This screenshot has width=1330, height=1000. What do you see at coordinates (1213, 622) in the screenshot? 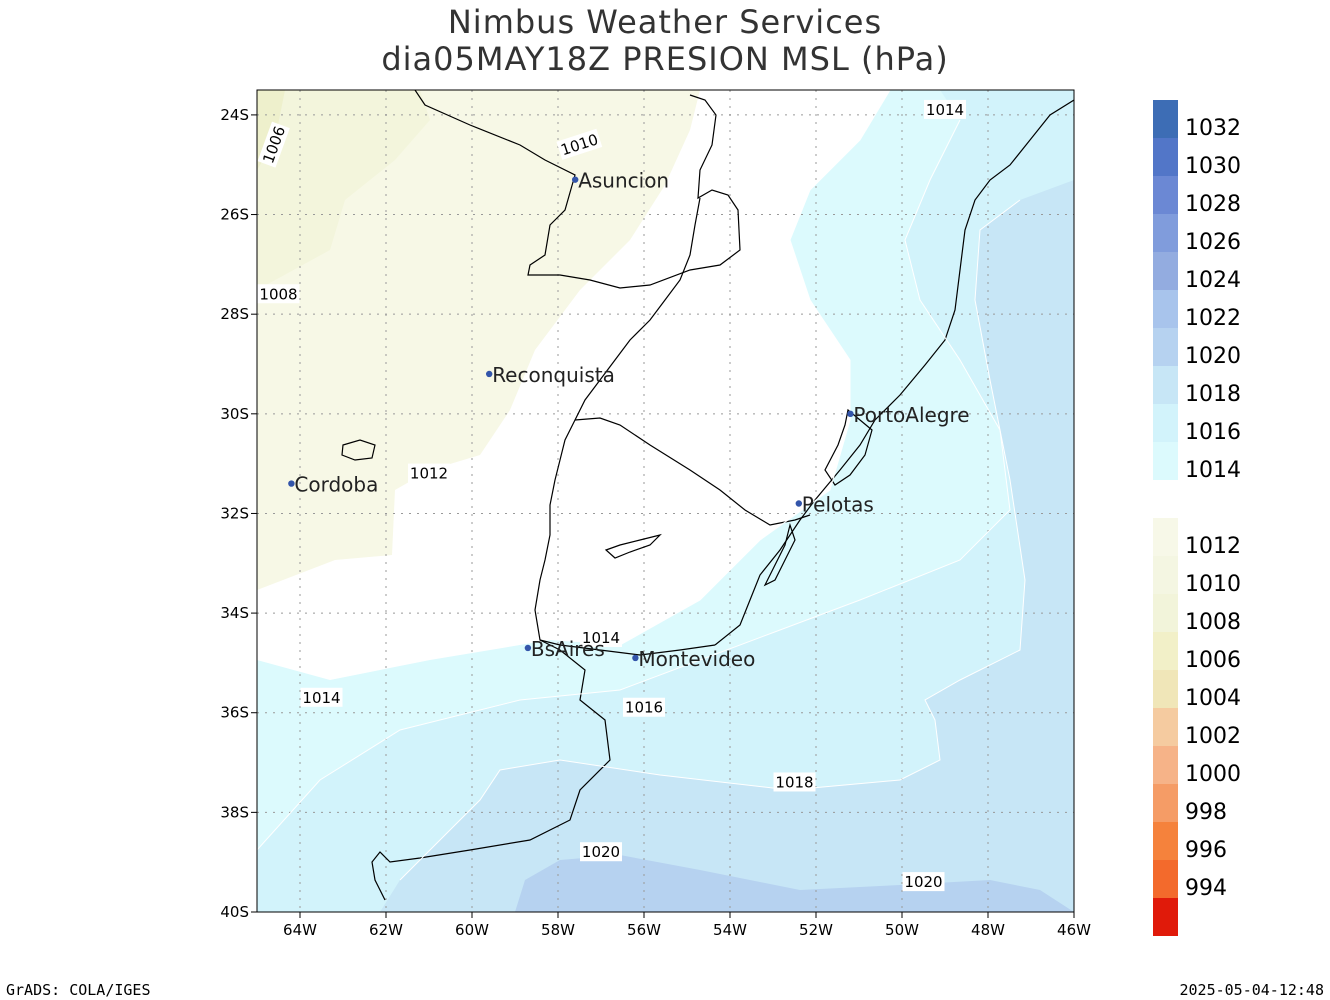
I see `legend-label-13: 1008` at bounding box center [1213, 622].